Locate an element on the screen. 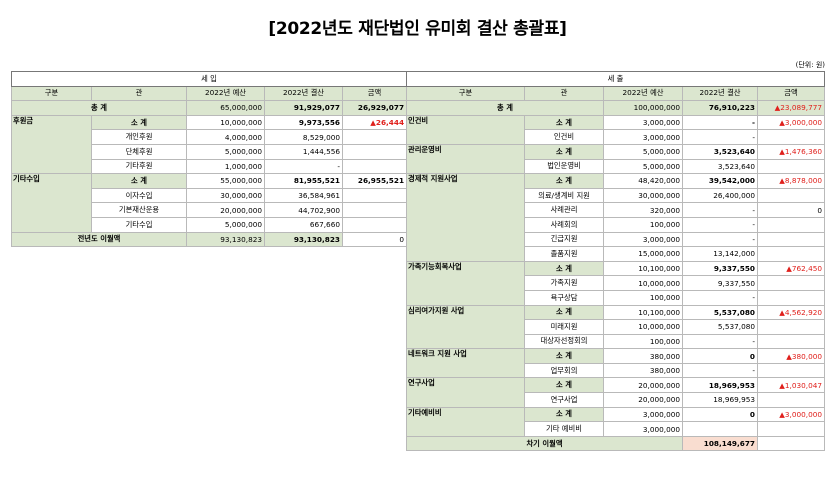 Image resolution: width=835 pixels, height=481 pixels. income-carry-row: 전년도 이월액 93,130,823 93,130,823 0 is located at coordinates (209, 239).